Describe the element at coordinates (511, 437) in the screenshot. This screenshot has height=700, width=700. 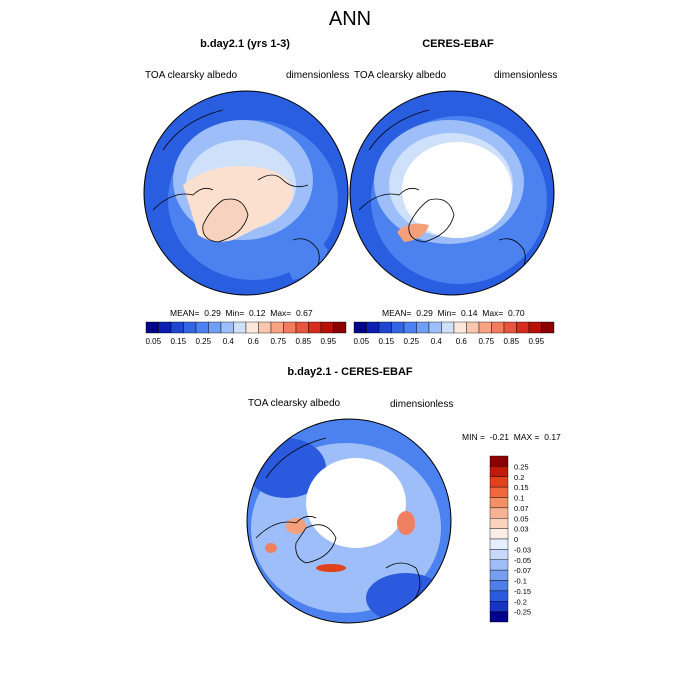
I see `panel-3-stats: MIN = -0.21 MAX = 0.17` at that location.